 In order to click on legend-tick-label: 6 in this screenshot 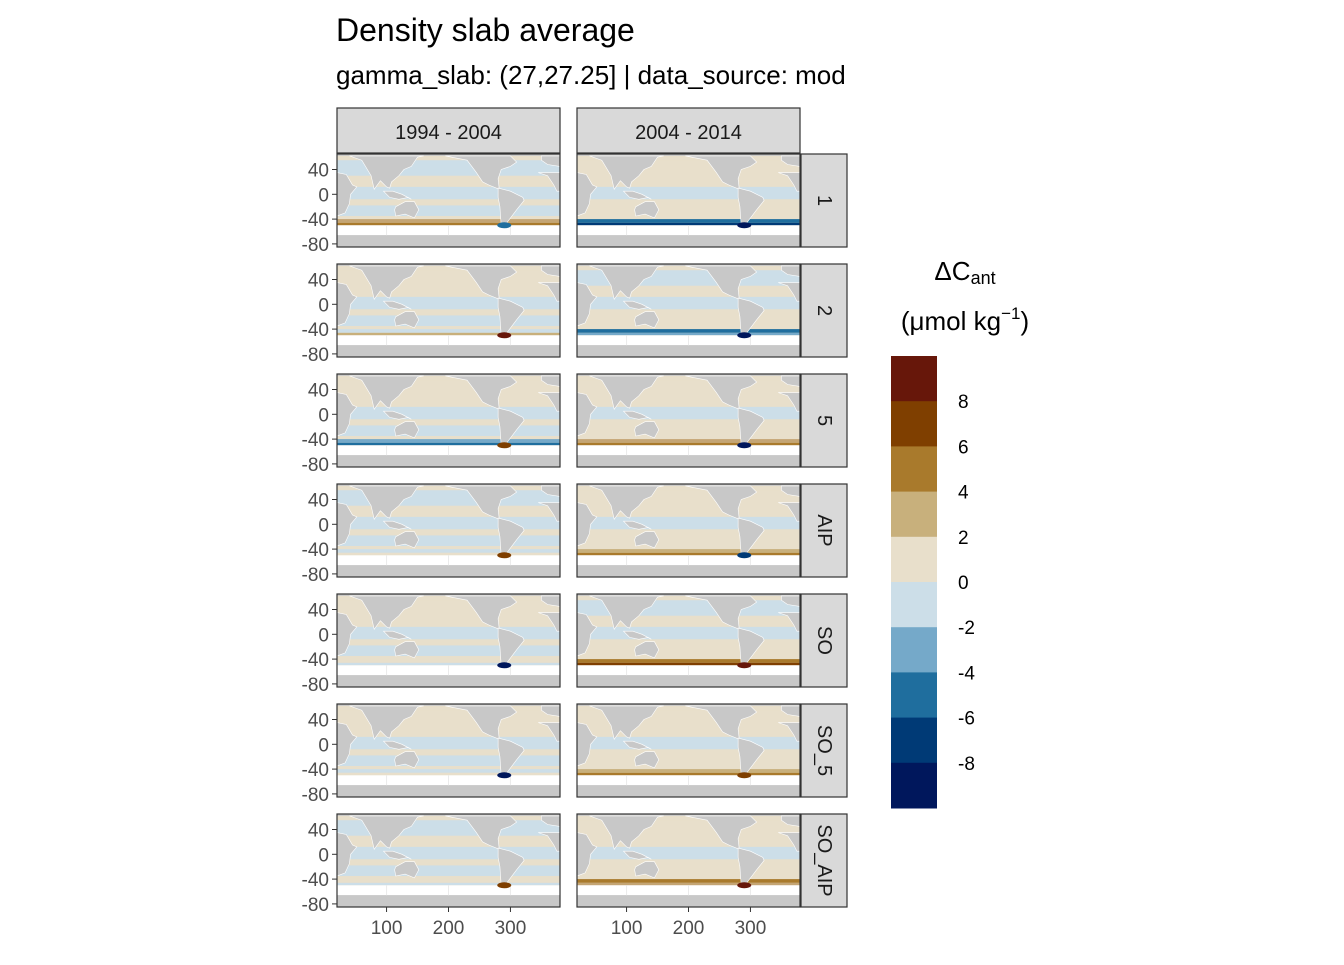, I will do `click(963, 447)`.